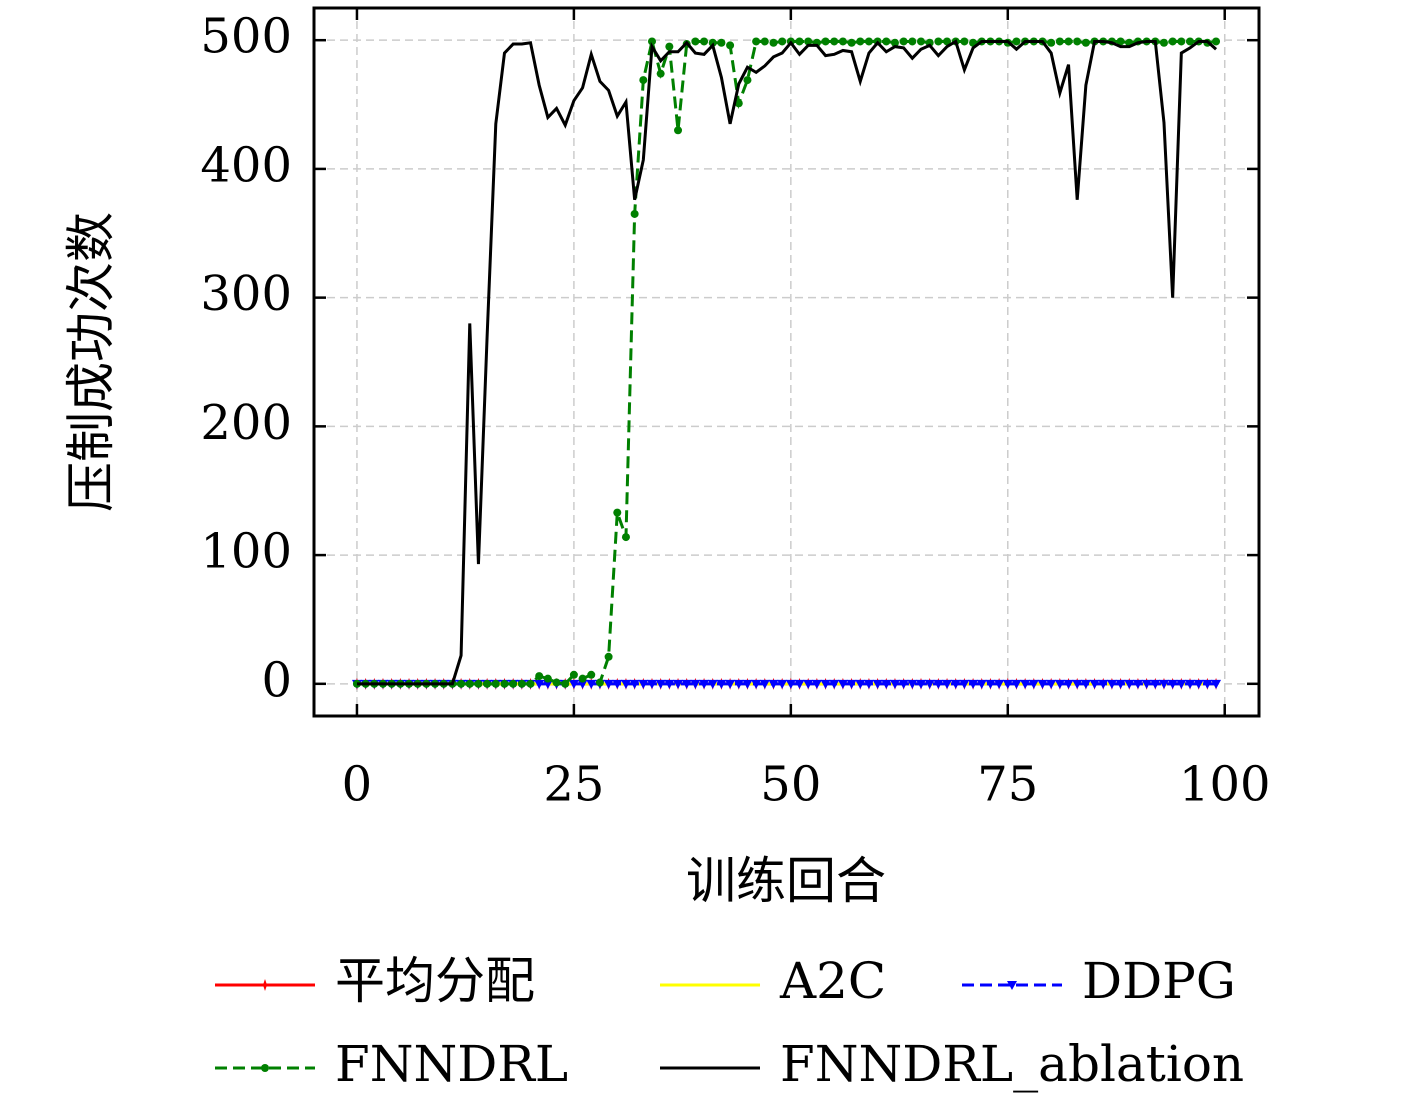  I want to click on y-tick-label: 300, so click(246, 294).